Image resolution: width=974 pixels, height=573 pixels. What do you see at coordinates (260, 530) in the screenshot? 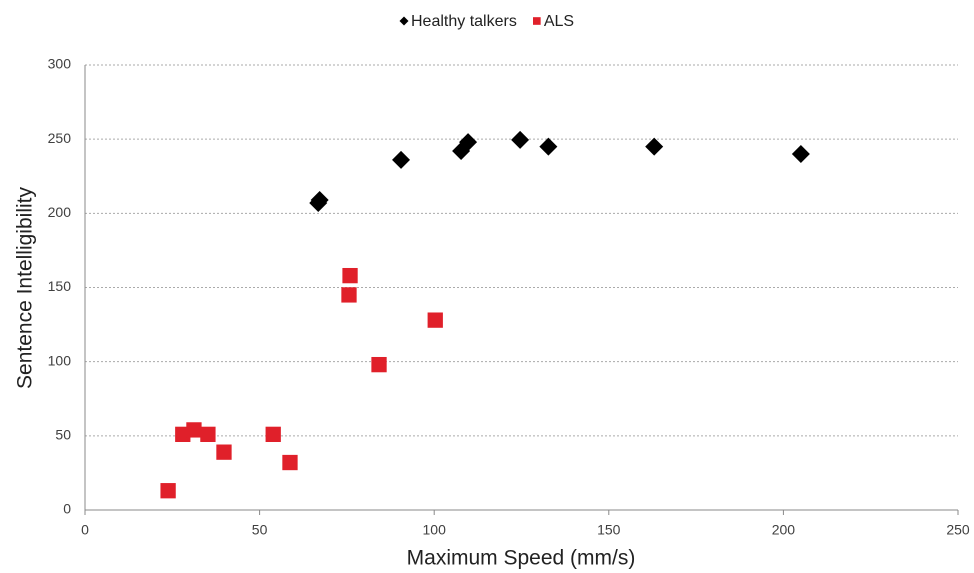
I see `x-tick-label: 50` at bounding box center [260, 530].